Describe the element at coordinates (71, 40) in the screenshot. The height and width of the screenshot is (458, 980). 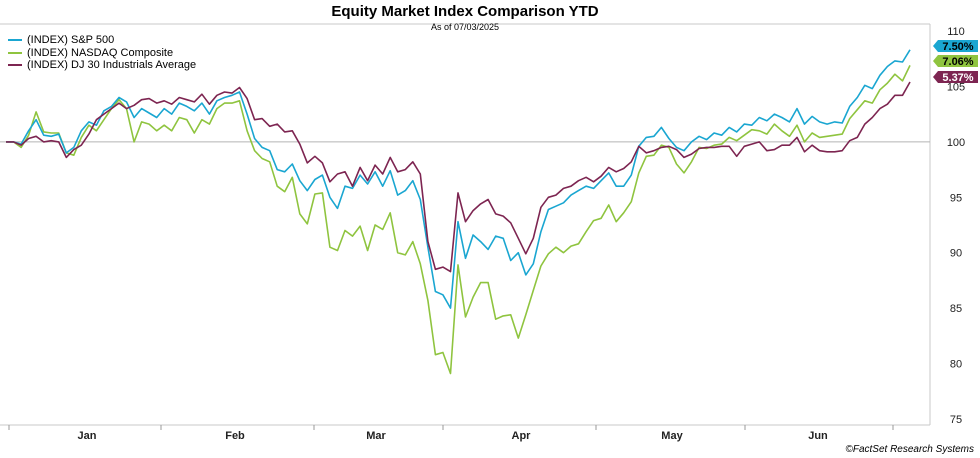
I see `legend-label-sp500: (INDEX) S&P 500` at that location.